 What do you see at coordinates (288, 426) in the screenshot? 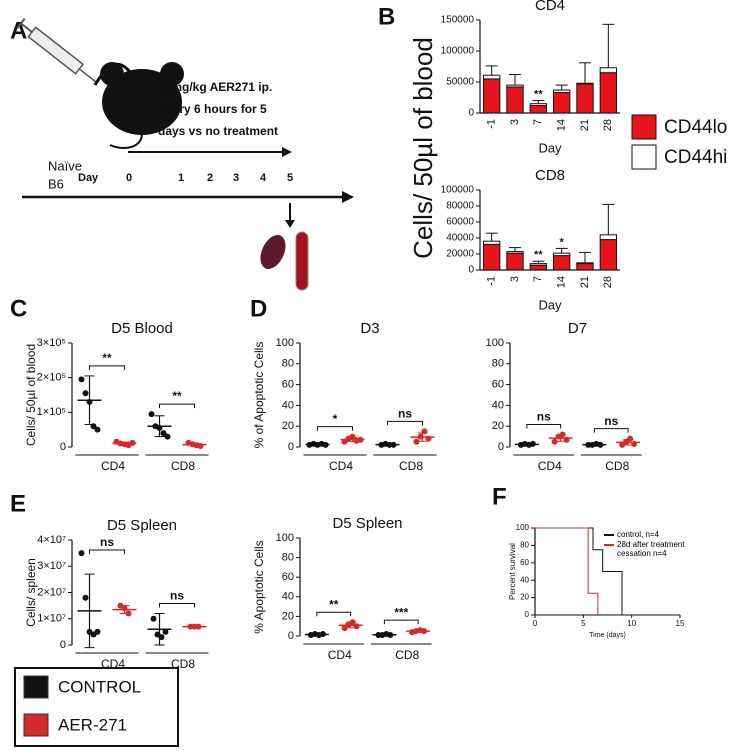
I see `y-tick-label: 20` at bounding box center [288, 426].